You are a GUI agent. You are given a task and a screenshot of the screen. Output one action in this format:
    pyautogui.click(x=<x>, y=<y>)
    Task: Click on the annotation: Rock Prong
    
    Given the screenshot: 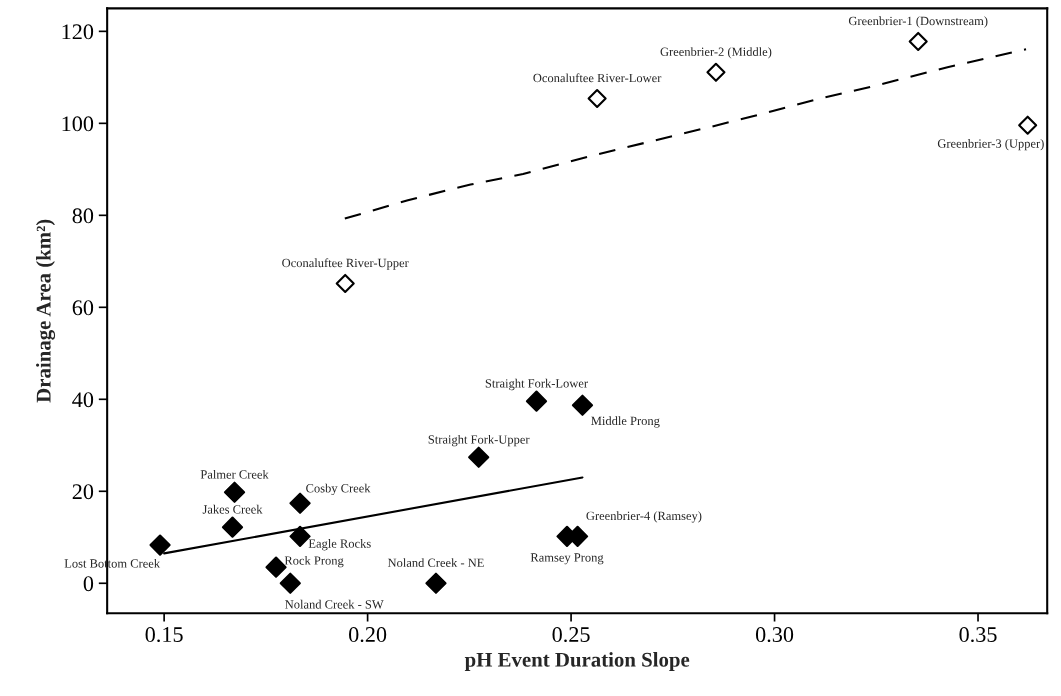 What is the action you would take?
    pyautogui.click(x=314, y=561)
    